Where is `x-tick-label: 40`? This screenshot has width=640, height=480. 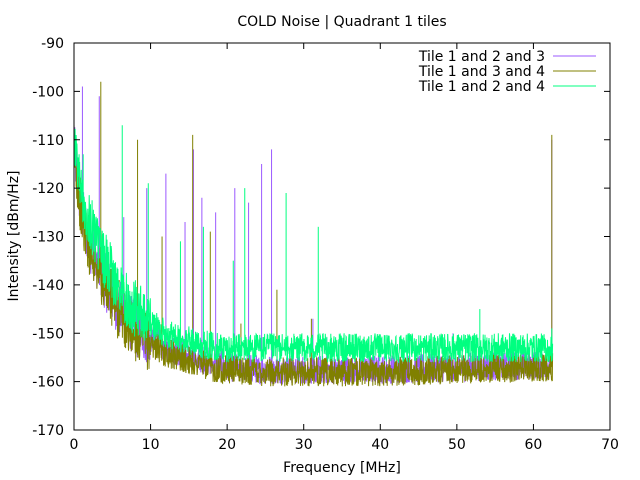
x-tick-label: 40 is located at coordinates (380, 445).